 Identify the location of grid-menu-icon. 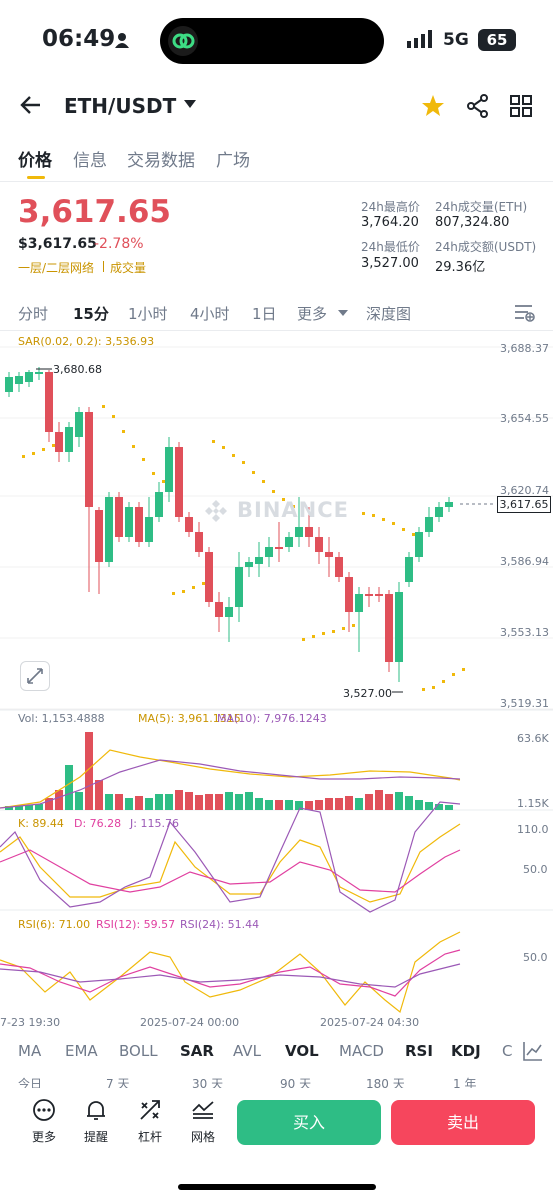
(521, 106).